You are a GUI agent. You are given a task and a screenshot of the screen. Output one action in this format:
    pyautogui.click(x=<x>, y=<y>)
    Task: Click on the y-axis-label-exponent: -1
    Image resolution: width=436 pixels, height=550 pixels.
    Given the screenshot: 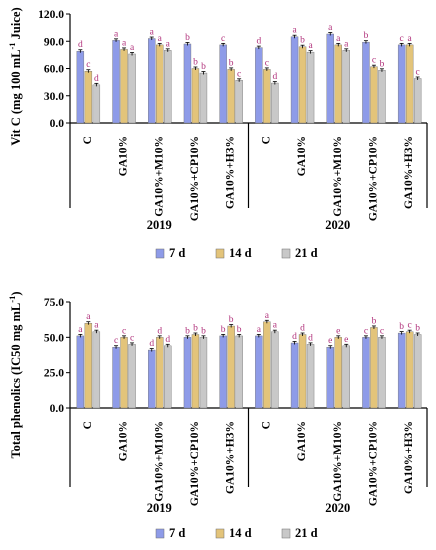 What is the action you would take?
    pyautogui.click(x=12, y=45)
    